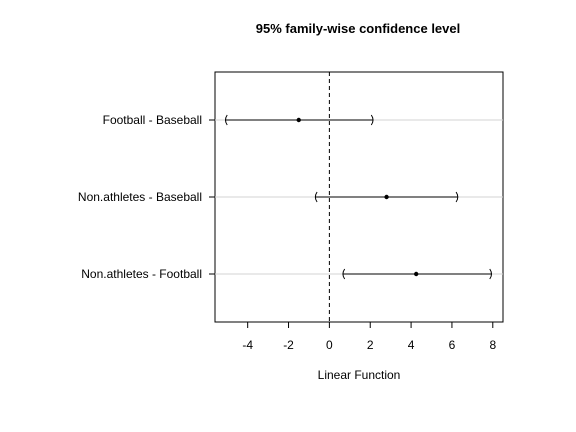 The image size is (576, 432). I want to click on x-tick-label: 0, so click(329, 345).